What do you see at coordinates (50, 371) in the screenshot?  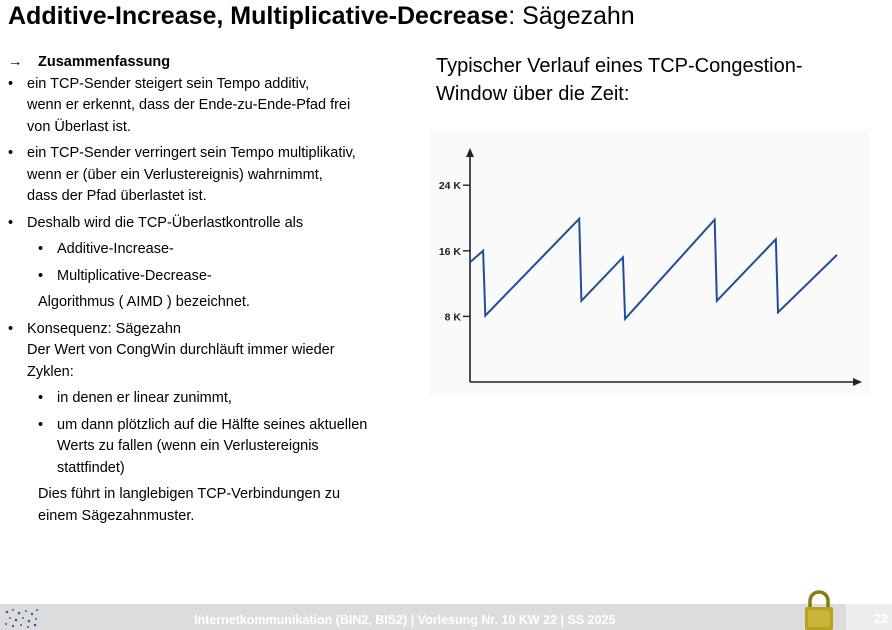 I see `bullet-line: Zyklen:` at bounding box center [50, 371].